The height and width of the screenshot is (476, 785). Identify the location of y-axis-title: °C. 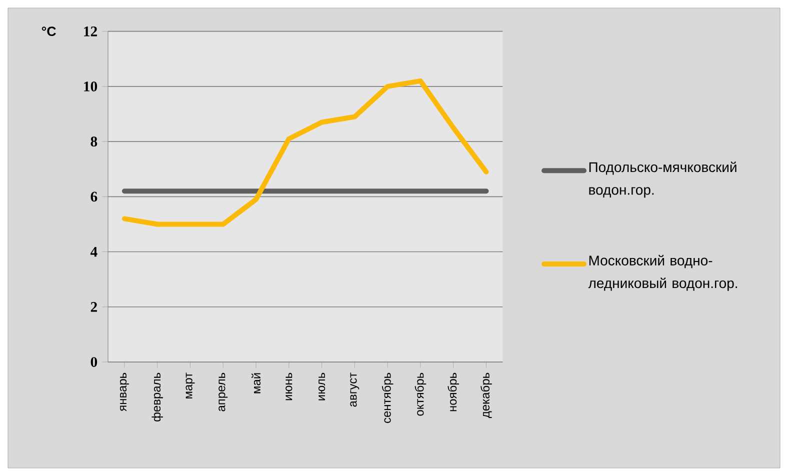
(49, 31).